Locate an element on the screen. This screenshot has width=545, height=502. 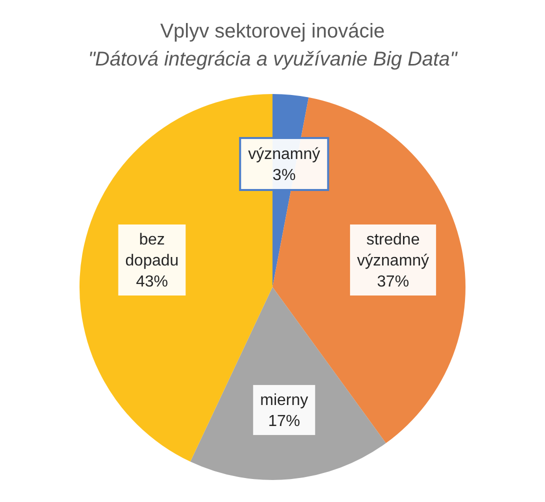
slice-label: bez dopadu is located at coordinates (152, 250).